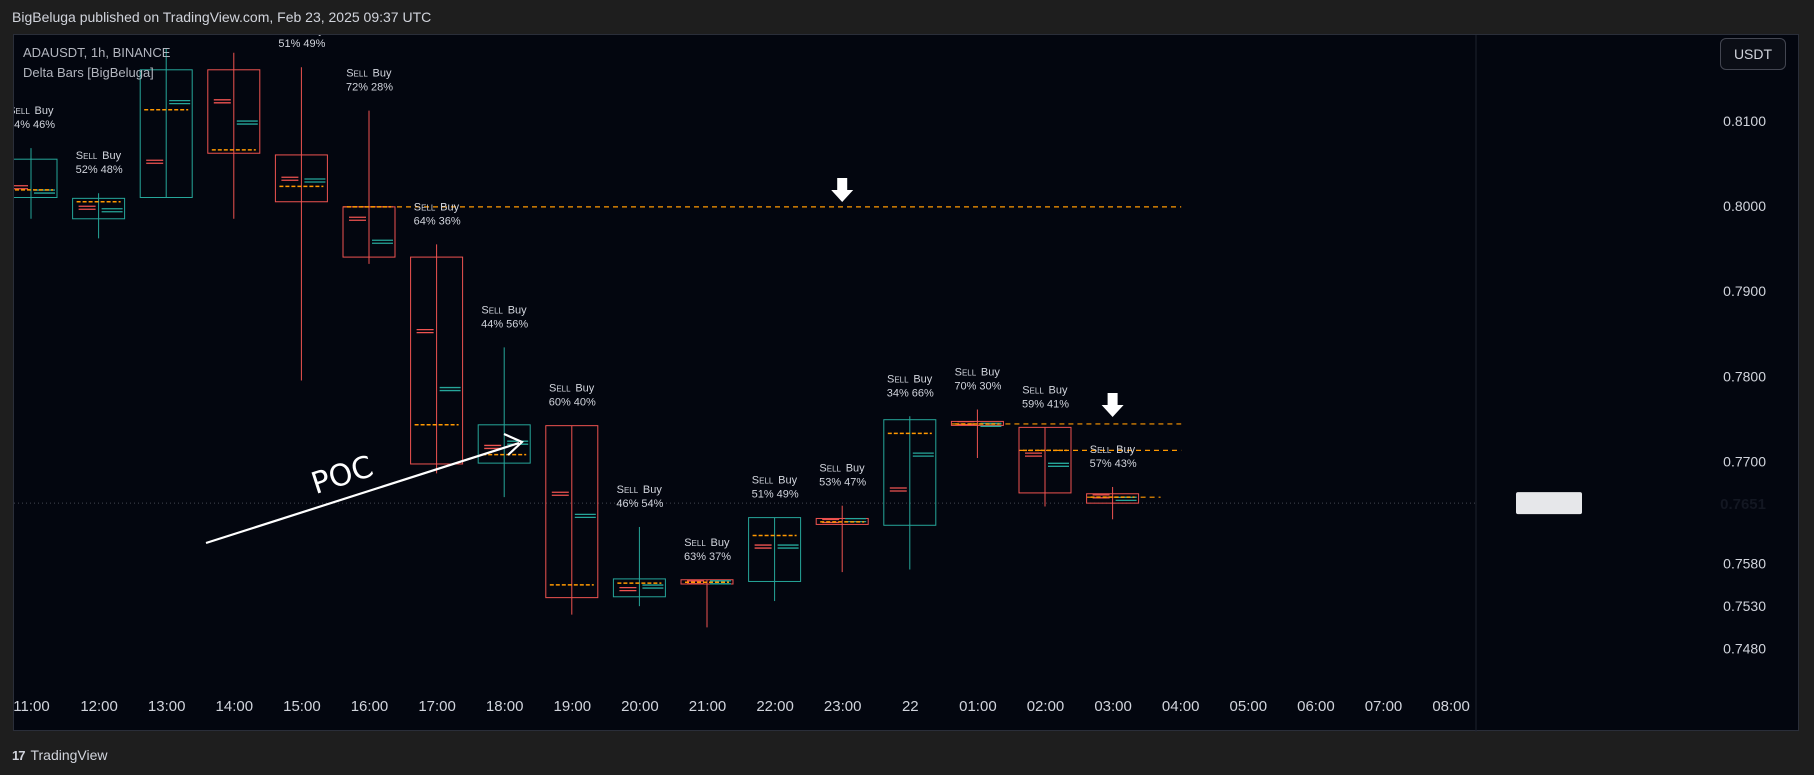  I want to click on y-tick-label: 0.7900, so click(1744, 291).